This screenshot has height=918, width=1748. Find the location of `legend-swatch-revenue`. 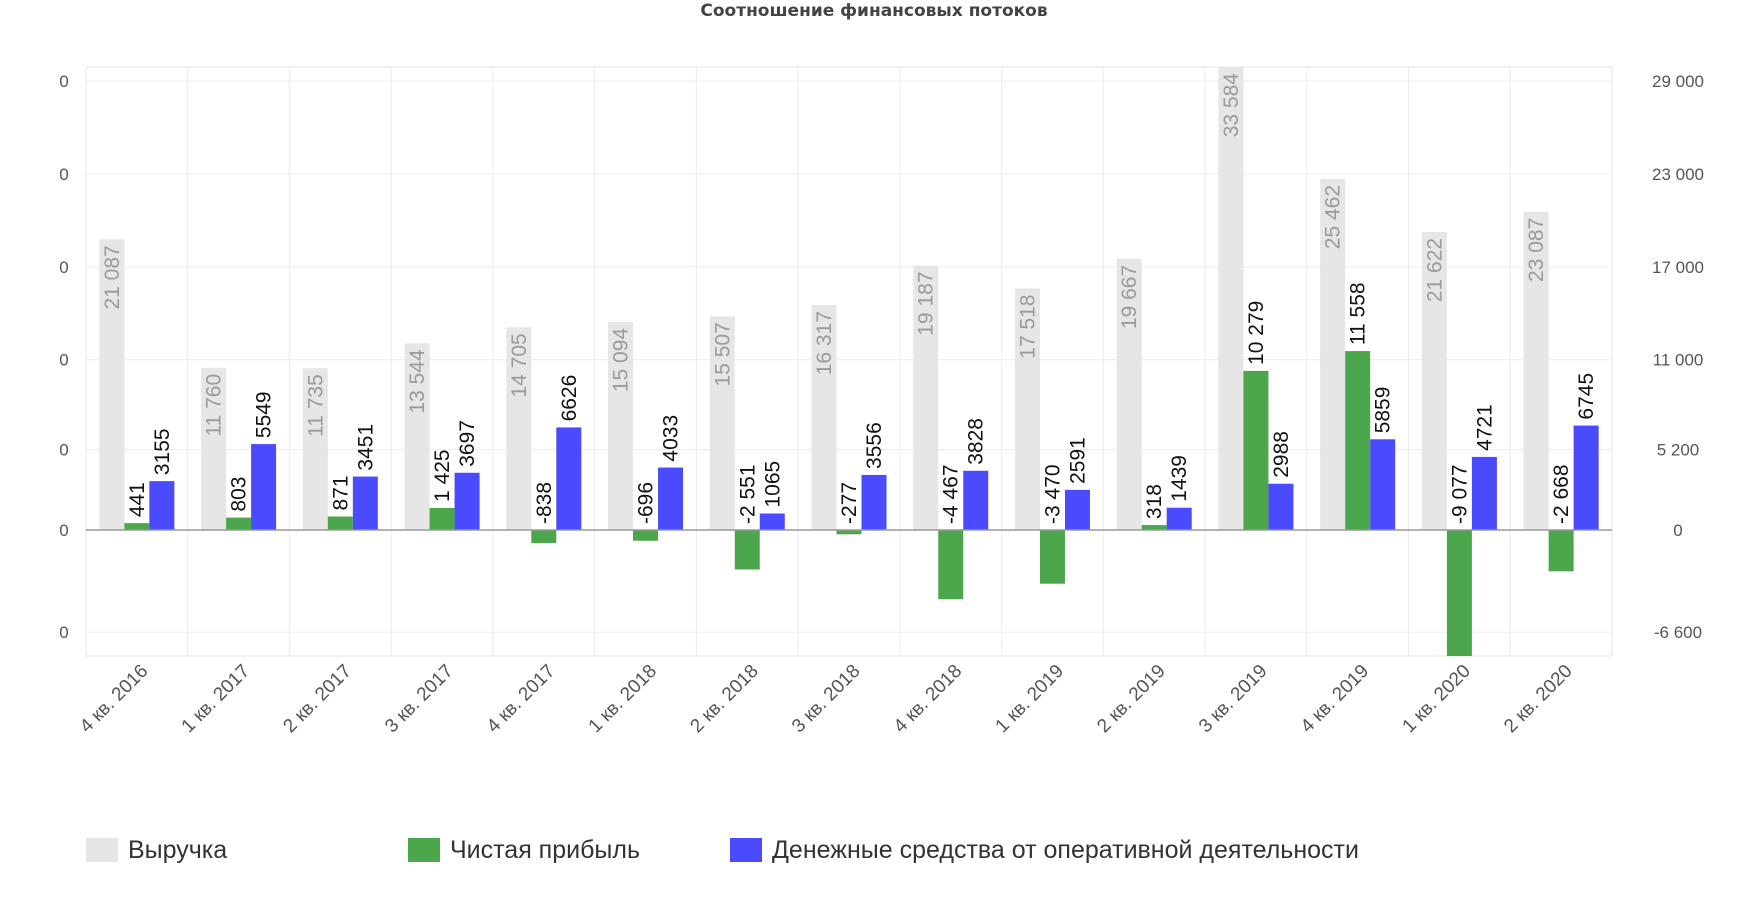

legend-swatch-revenue is located at coordinates (102, 850).